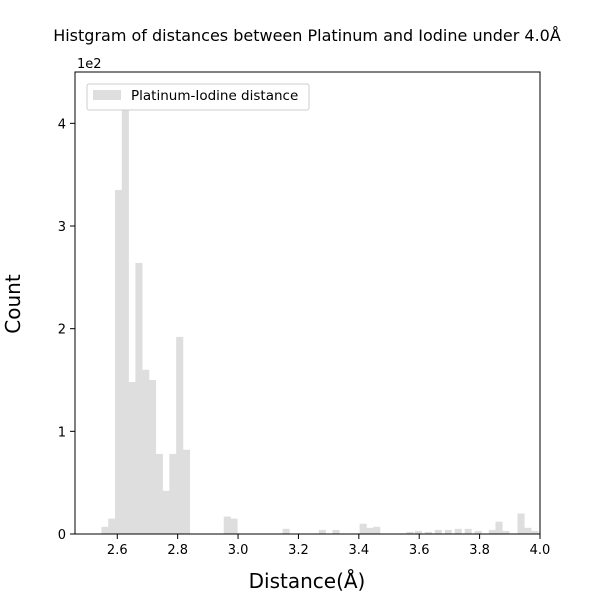 The width and height of the screenshot is (600, 600). I want to click on y-tick-label: 0, so click(62, 535).